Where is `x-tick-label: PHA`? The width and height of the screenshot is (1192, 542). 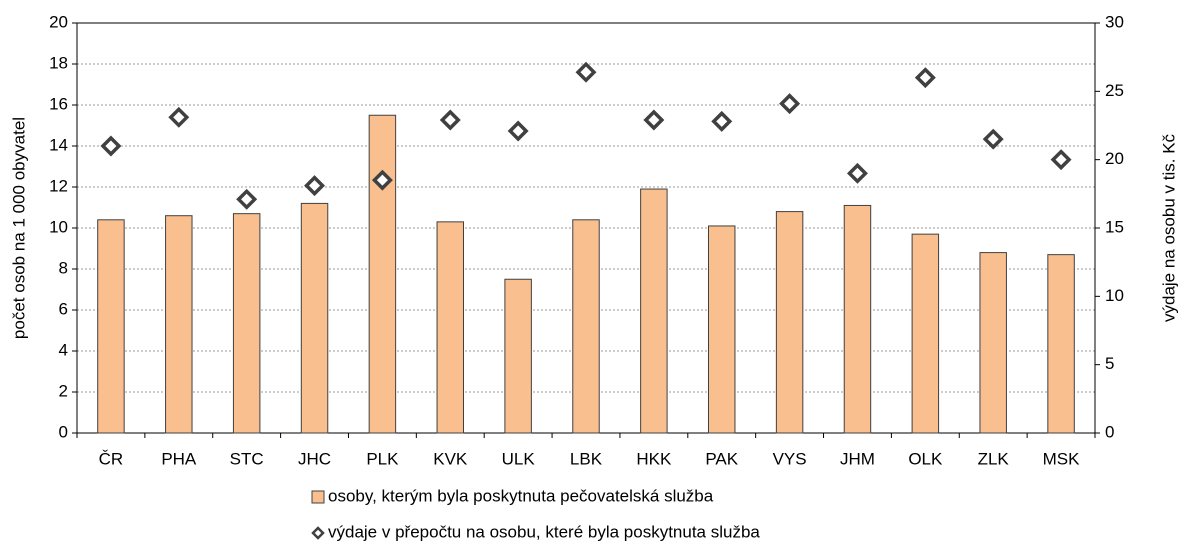 x-tick-label: PHA is located at coordinates (179, 458).